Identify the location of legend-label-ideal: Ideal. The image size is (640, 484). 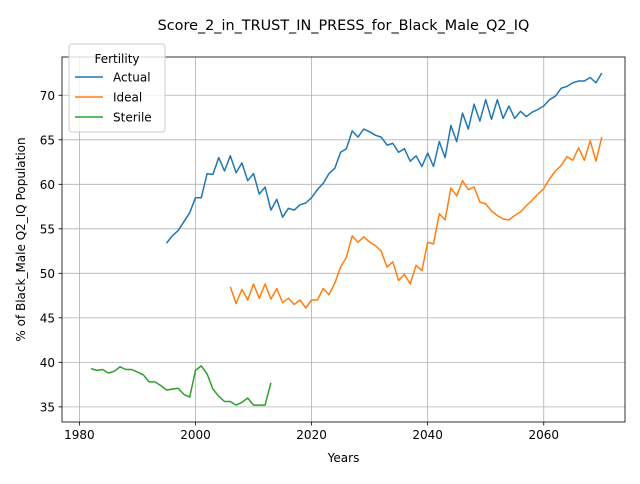
(127, 98).